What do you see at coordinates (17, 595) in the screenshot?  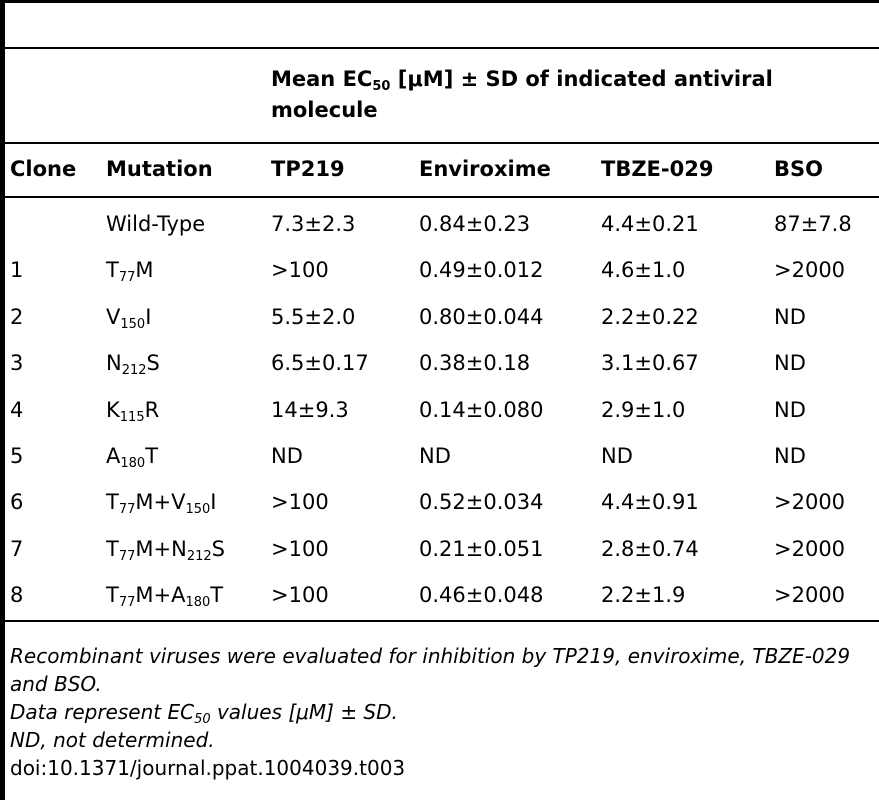 I see `cell-clone: 8` at bounding box center [17, 595].